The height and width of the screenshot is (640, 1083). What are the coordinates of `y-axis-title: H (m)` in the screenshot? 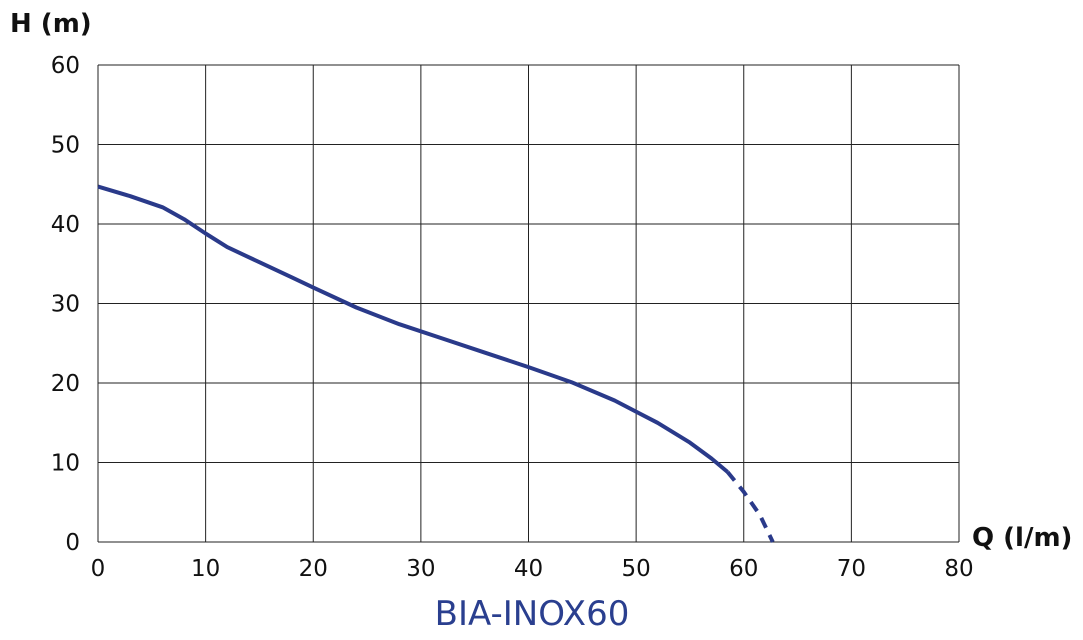 It's located at (51, 24).